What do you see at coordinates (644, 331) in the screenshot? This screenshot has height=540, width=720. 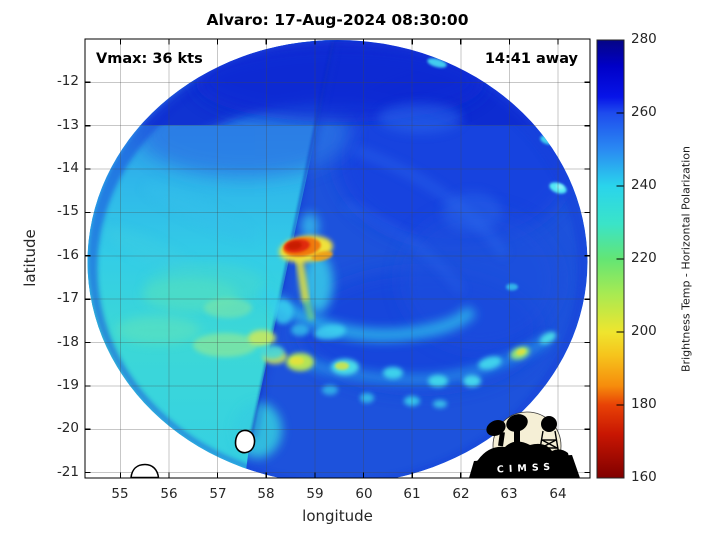 I see `colorbar-tick-label: 200` at bounding box center [644, 331].